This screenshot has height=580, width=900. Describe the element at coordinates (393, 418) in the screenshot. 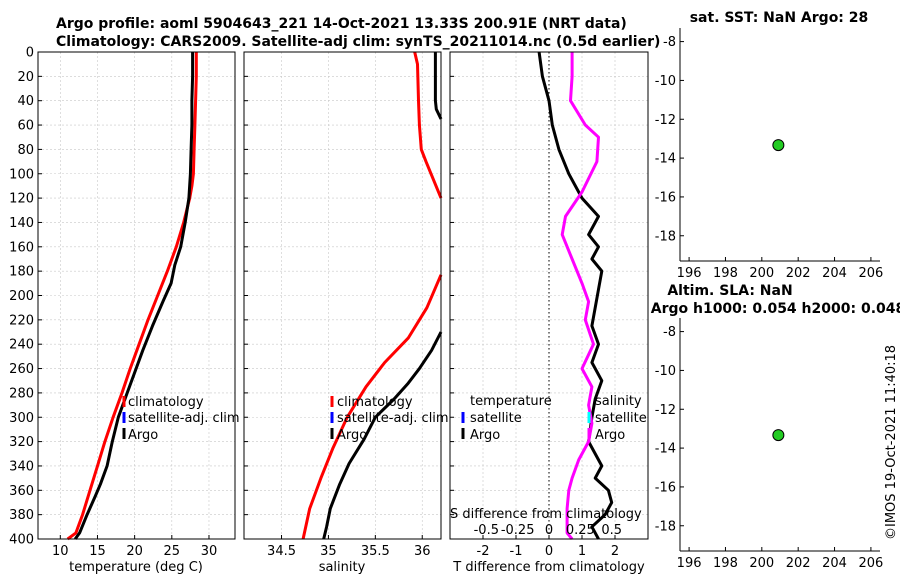

I see `salinity-legend-satellite: satellite-adj. clim` at that location.